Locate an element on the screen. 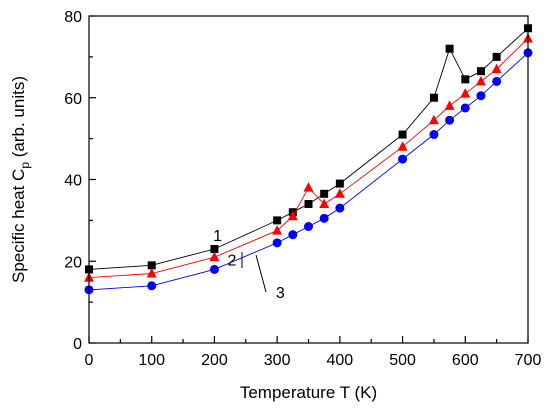 The image size is (550, 414). y-axis-title-subscript: p is located at coordinates (25, 165).